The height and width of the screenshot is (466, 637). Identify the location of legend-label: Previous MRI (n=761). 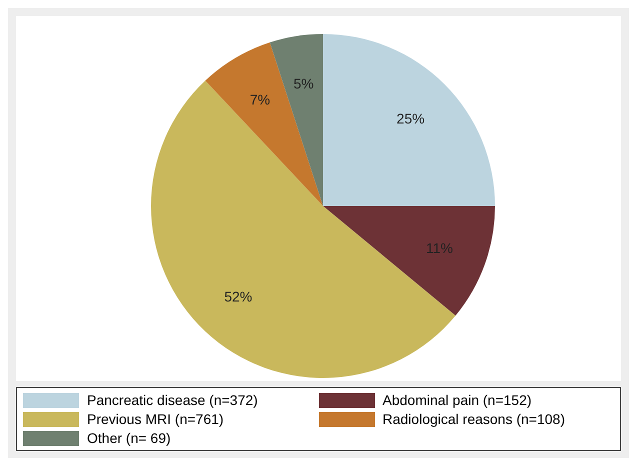
(155, 419).